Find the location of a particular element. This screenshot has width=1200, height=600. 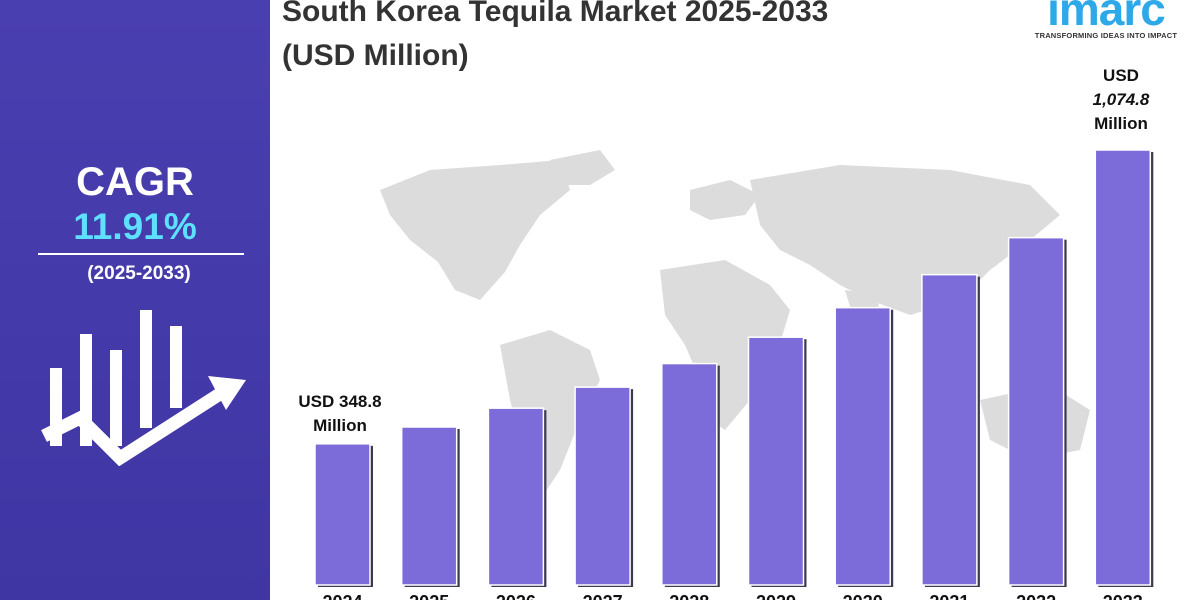

bar-2033 is located at coordinates (1123, 367).